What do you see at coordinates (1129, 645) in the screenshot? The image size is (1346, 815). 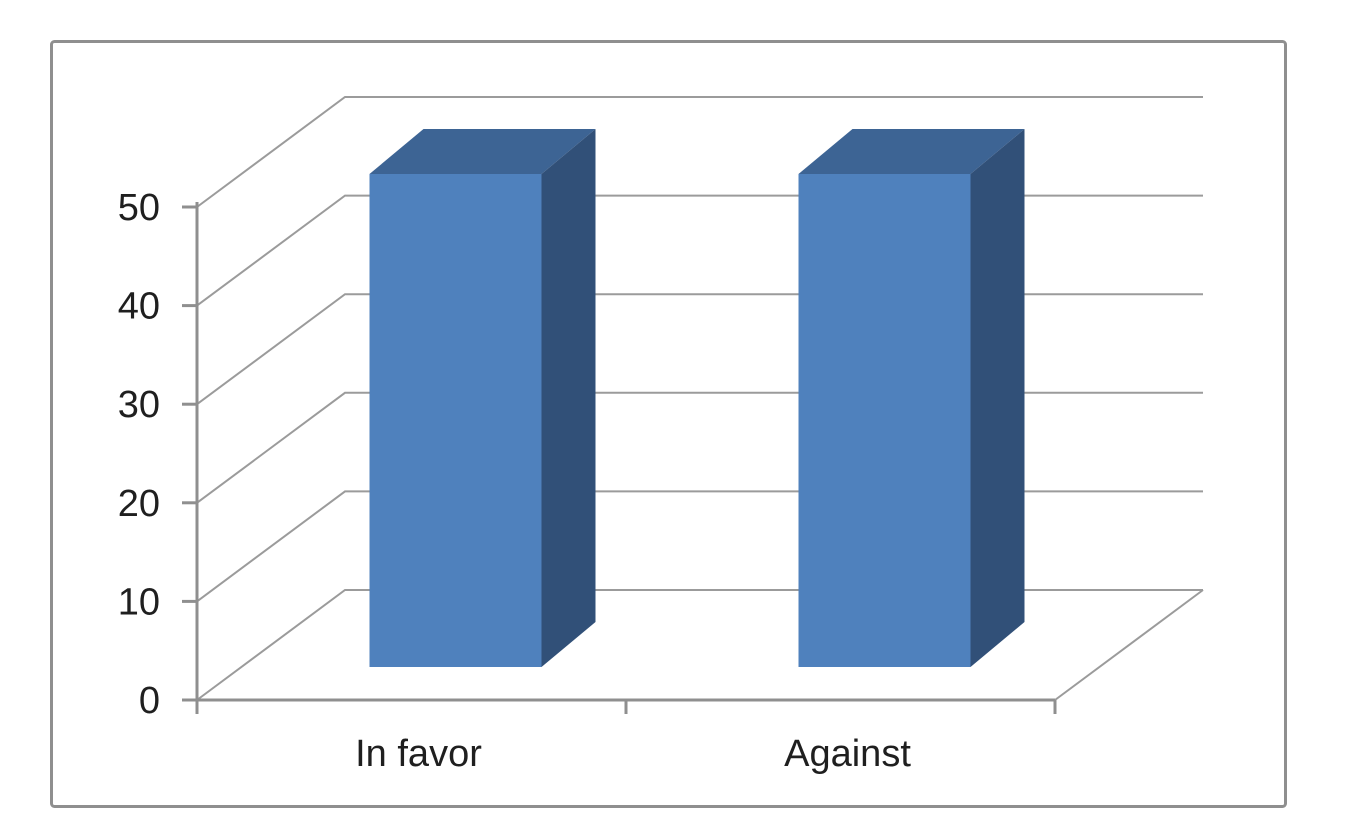 I see `floor-right-edge` at bounding box center [1129, 645].